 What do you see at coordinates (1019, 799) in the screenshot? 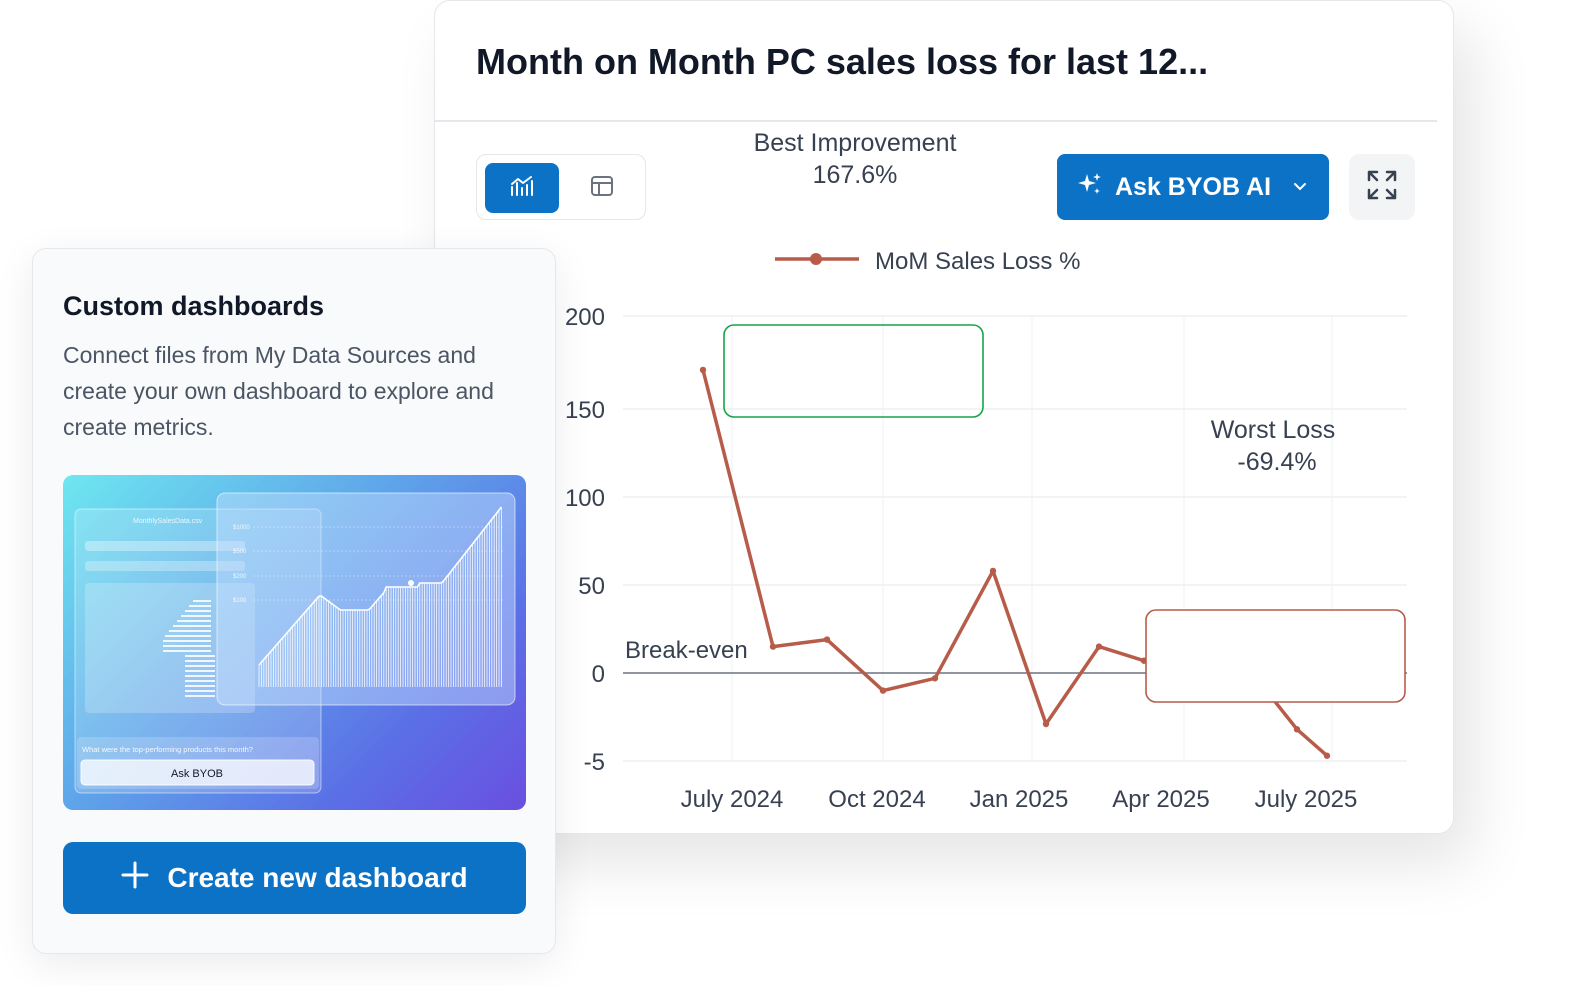
I see `x-tick-label: Jan 2025` at bounding box center [1019, 799].